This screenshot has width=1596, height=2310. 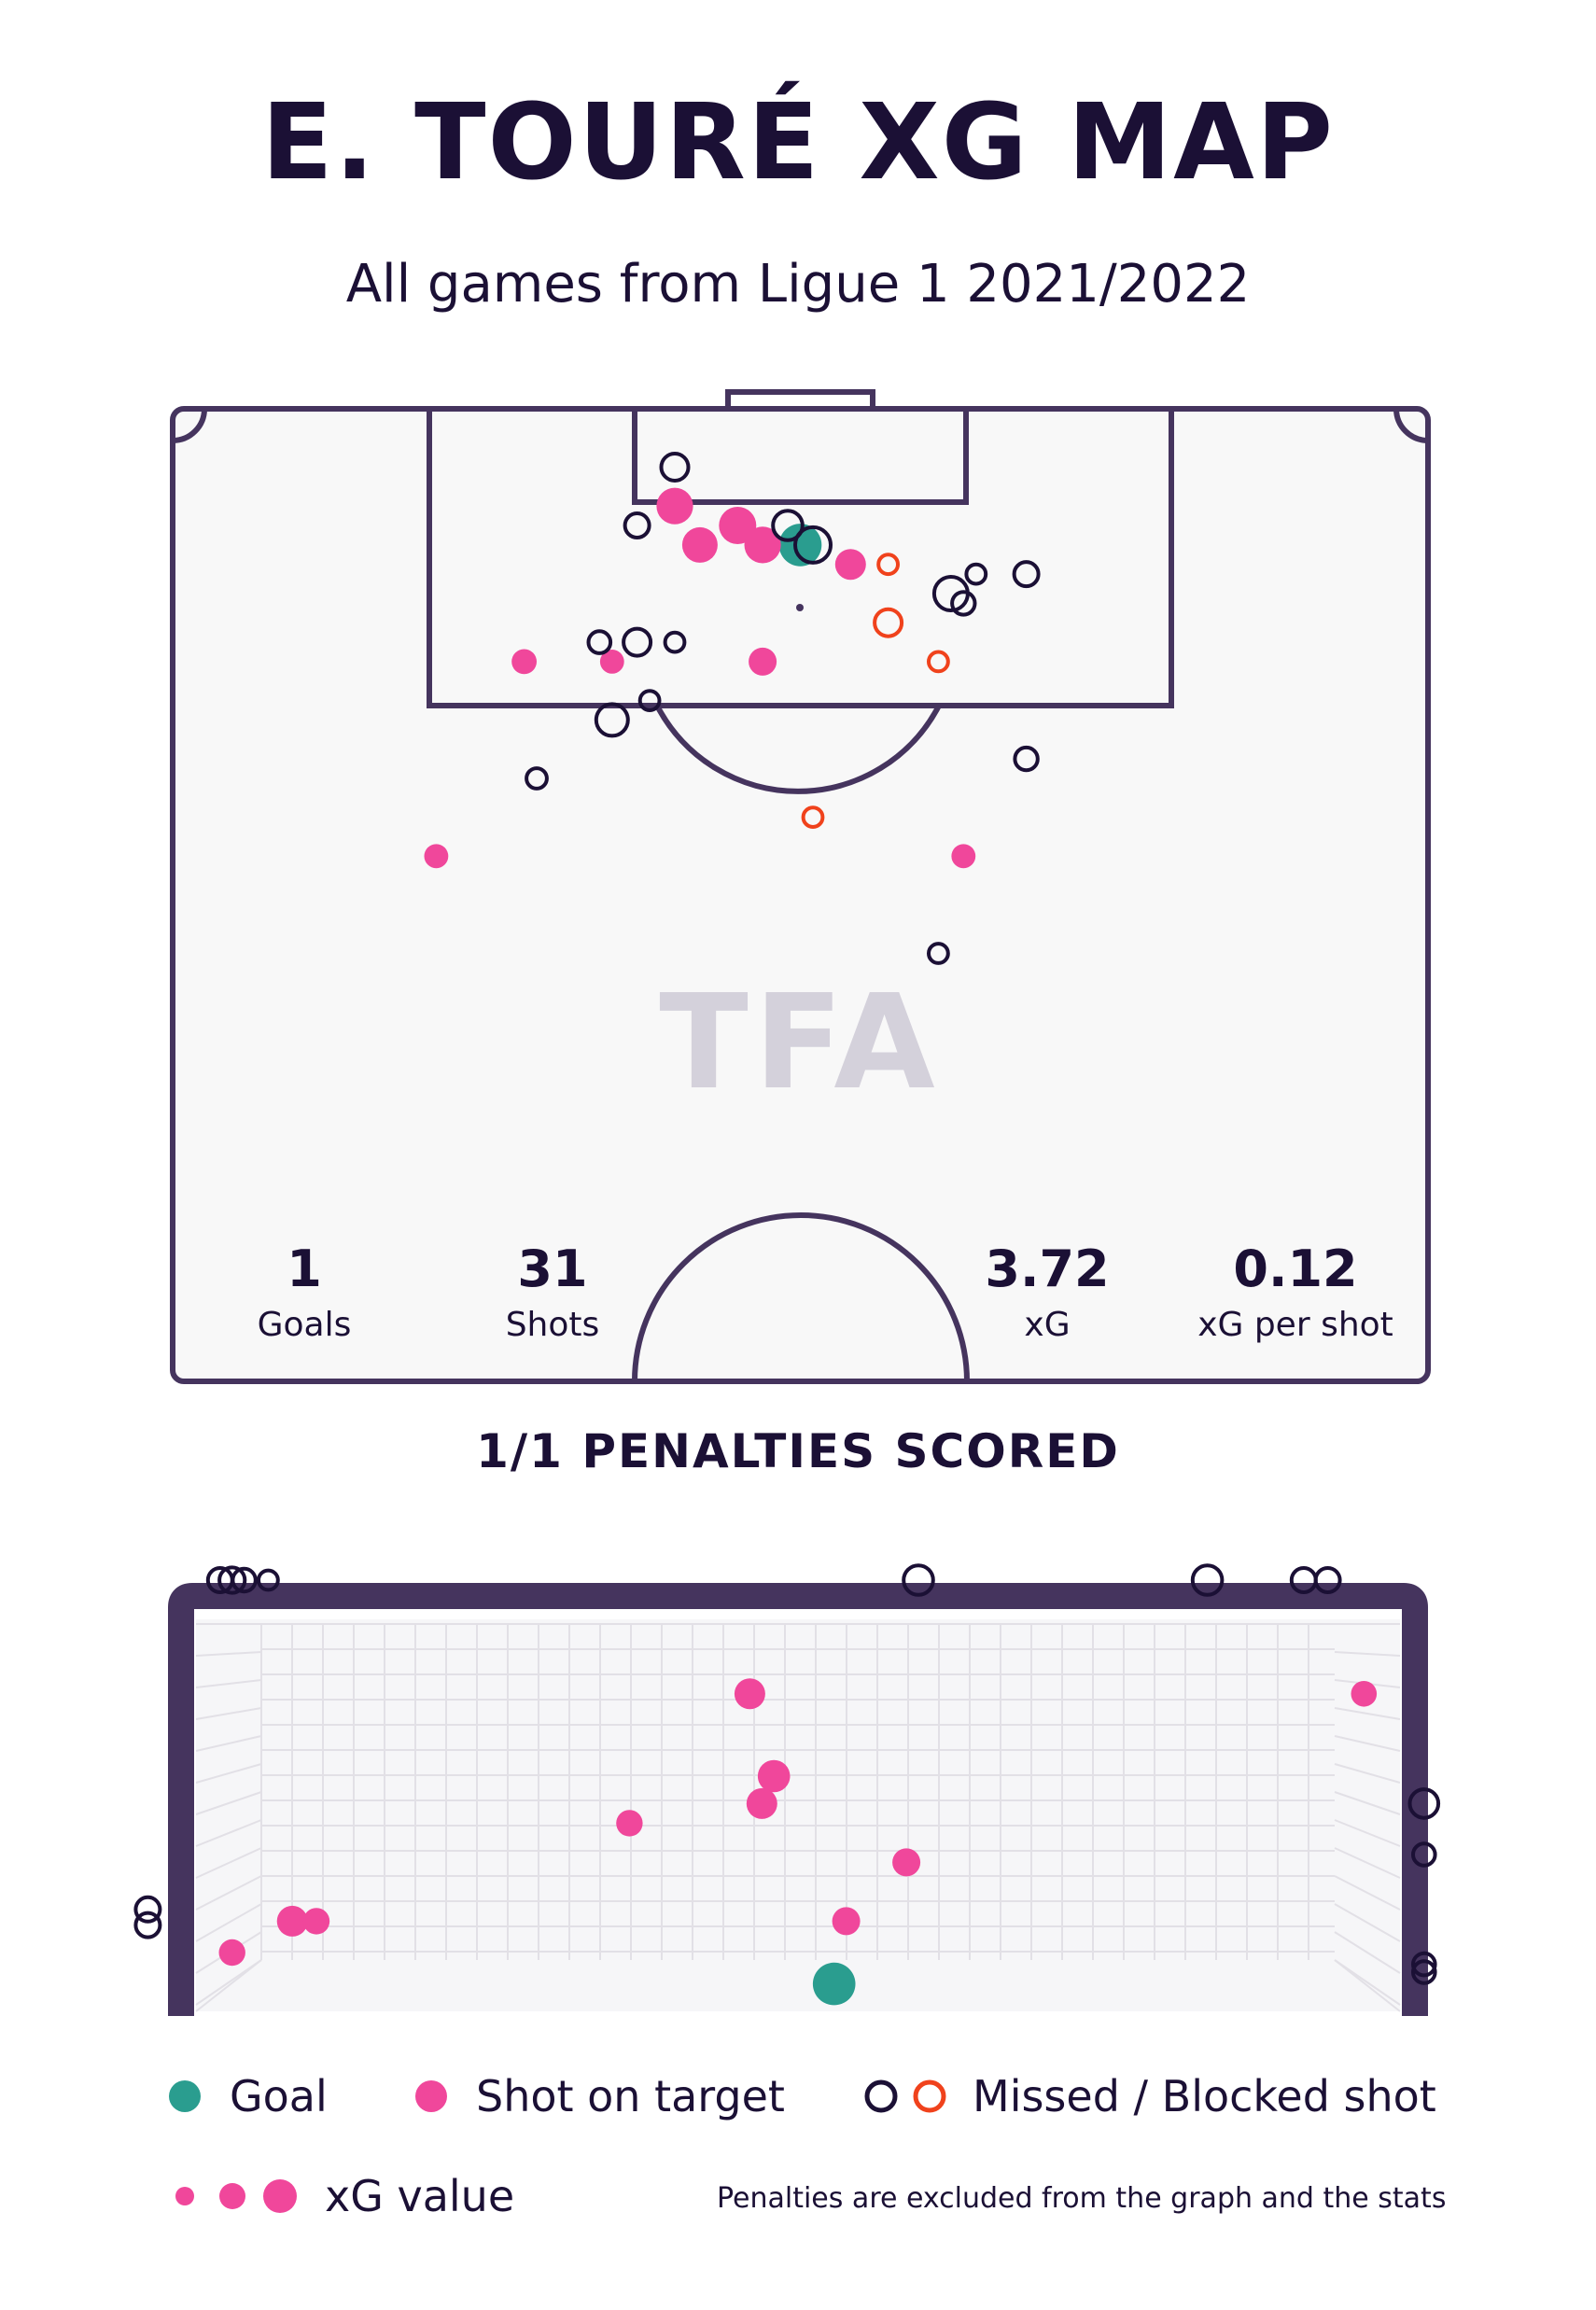 I want to click on corner-arc-left, so click(x=189, y=425).